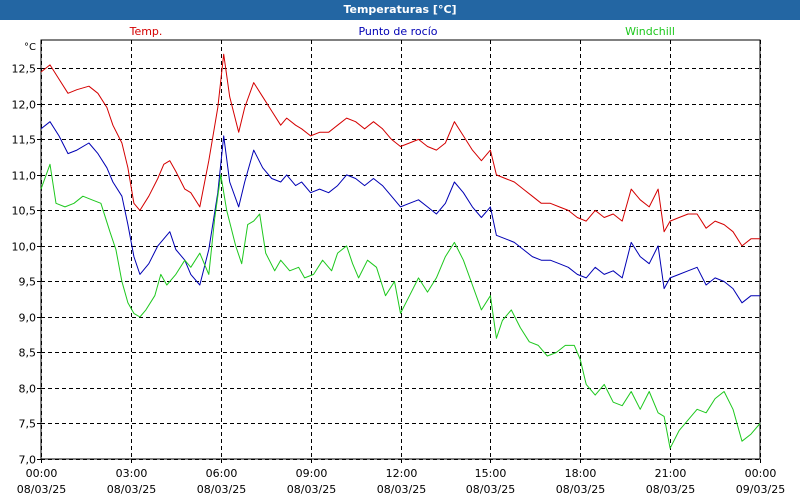 Image resolution: width=800 pixels, height=504 pixels. Describe the element at coordinates (650, 31) in the screenshot. I see `legend-entry-3: Windchill` at that location.